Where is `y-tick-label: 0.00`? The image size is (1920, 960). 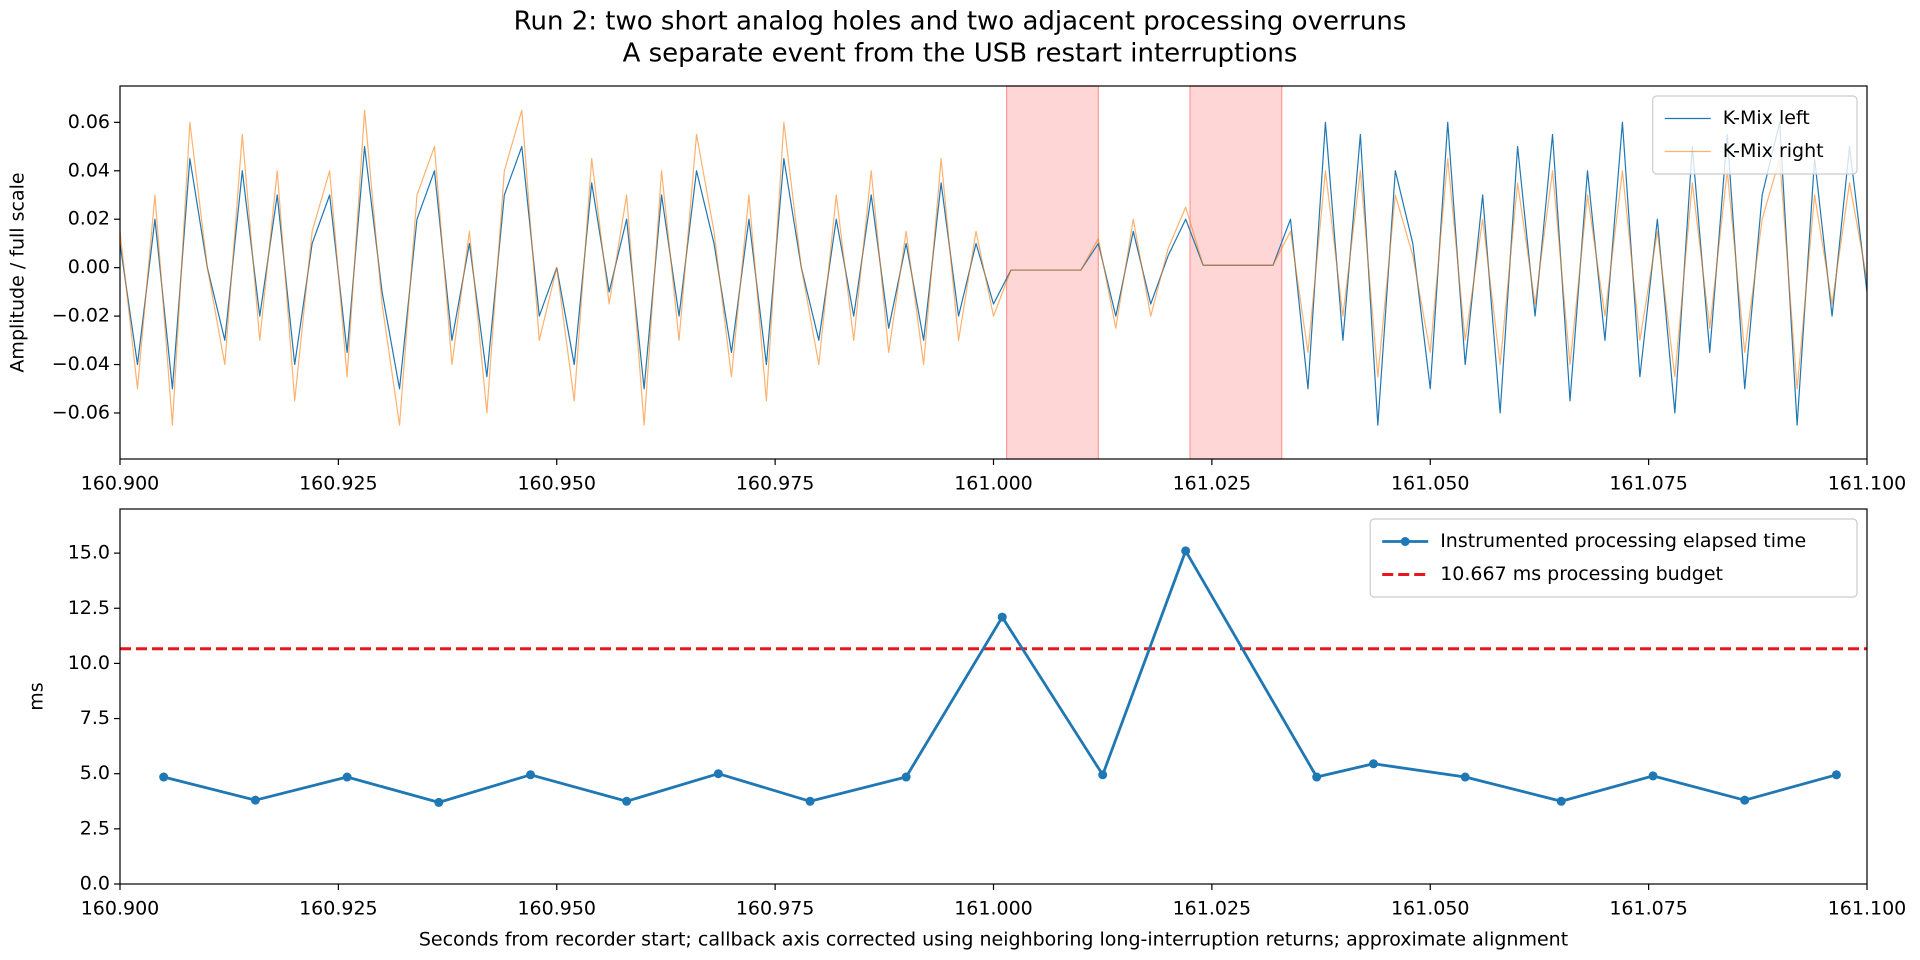 y-tick-label: 0.00 is located at coordinates (89, 267).